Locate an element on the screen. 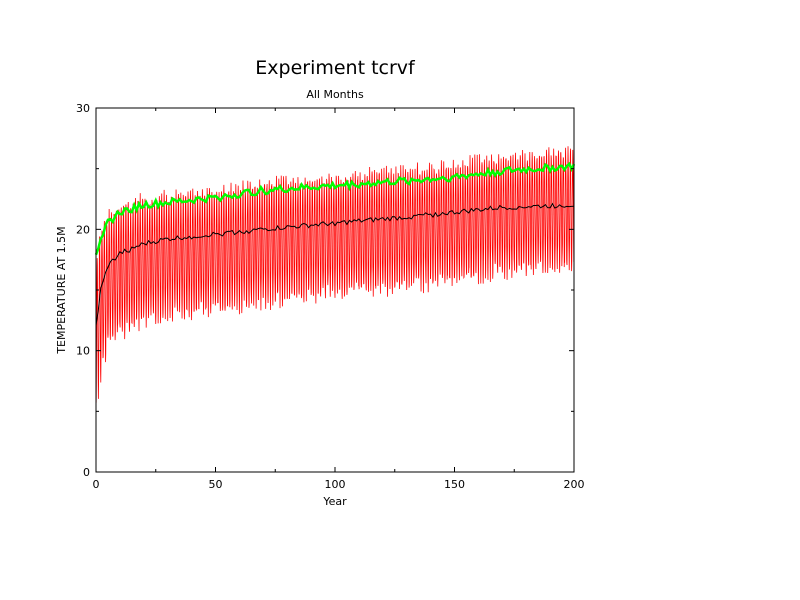 The height and width of the screenshot is (600, 800). x-tick-label: 0 is located at coordinates (96, 484).